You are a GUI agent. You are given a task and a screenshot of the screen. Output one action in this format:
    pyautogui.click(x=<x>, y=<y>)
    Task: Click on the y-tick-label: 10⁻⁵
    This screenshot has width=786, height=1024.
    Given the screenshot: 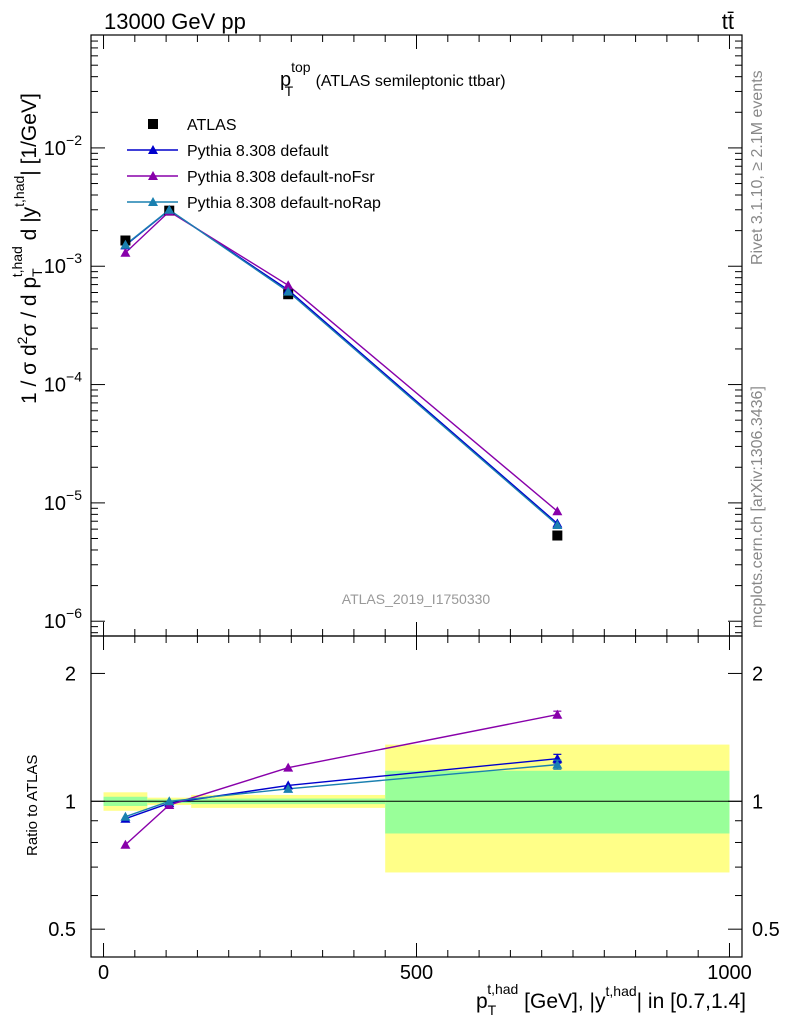 What is the action you would take?
    pyautogui.click(x=63, y=501)
    